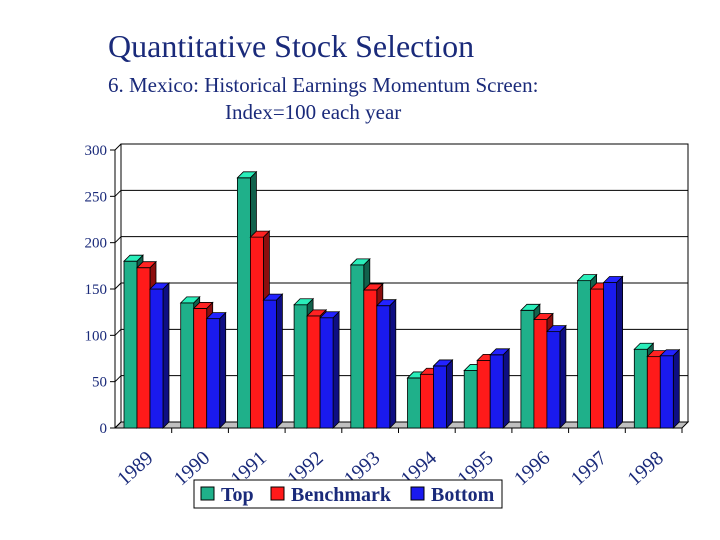 Image resolution: width=720 pixels, height=540 pixels. Describe the element at coordinates (291, 46) in the screenshot. I see `page-title: Quantitative Stock Selection` at that location.